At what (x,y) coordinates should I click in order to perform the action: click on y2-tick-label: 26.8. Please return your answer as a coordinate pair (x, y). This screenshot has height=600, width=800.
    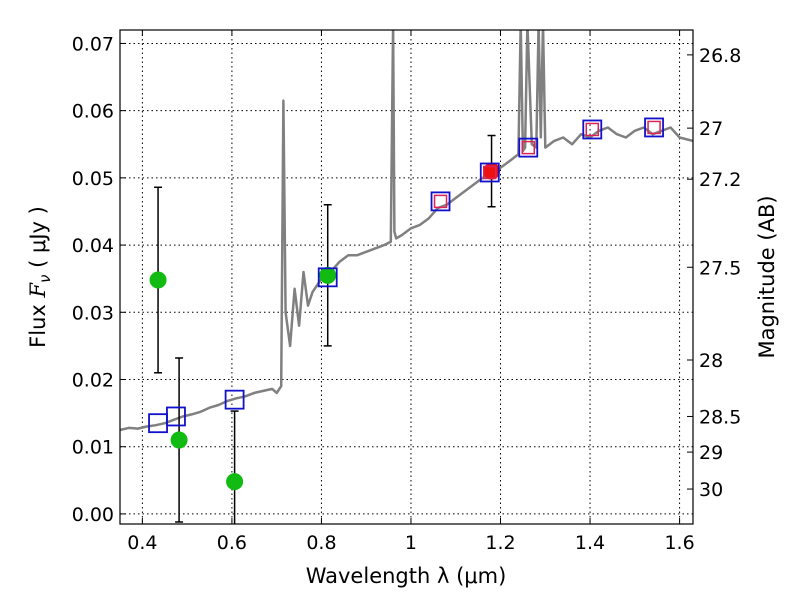
    Looking at the image, I should click on (720, 56).